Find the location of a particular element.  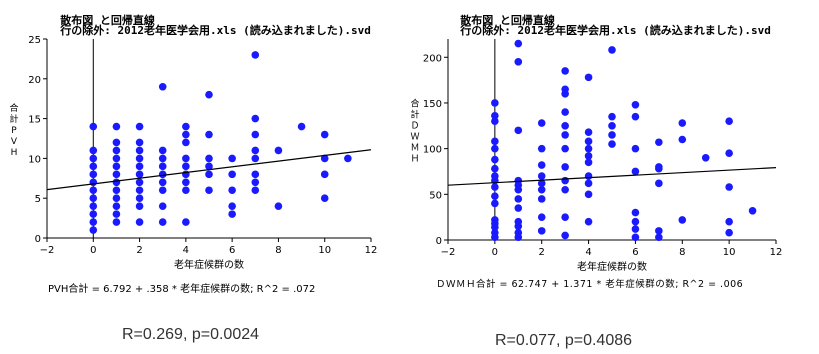

y-tick-label: 0 is located at coordinates (439, 241).